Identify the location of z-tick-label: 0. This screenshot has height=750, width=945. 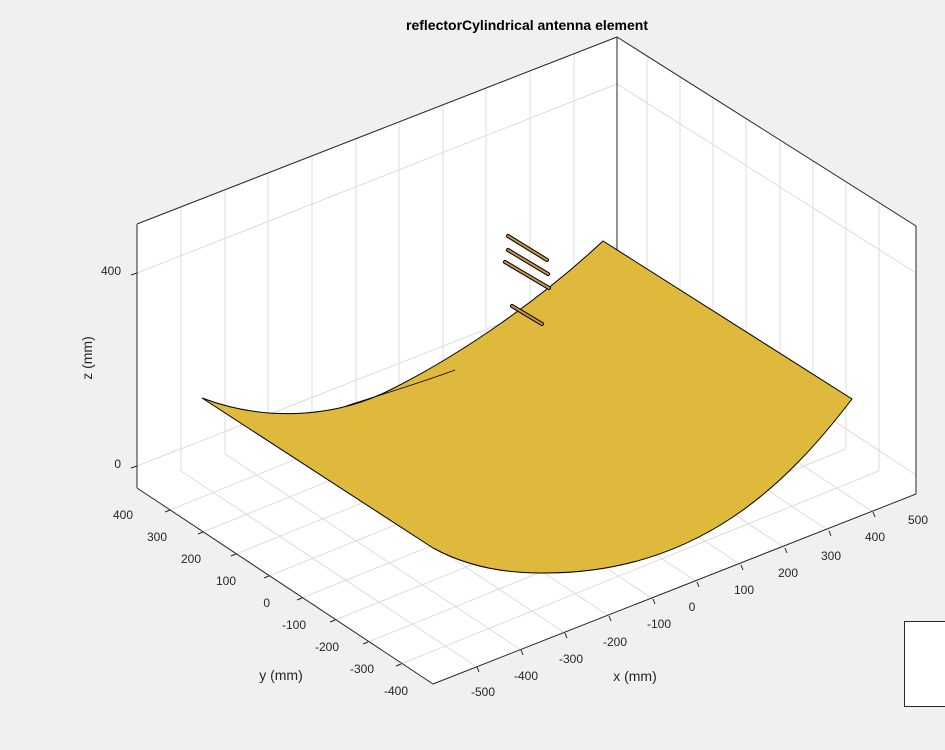
(117, 464).